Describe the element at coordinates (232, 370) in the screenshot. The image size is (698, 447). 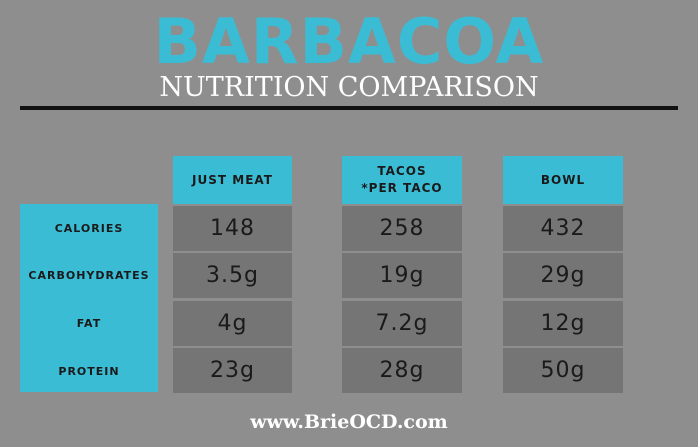
I see `table-cell: 23g` at that location.